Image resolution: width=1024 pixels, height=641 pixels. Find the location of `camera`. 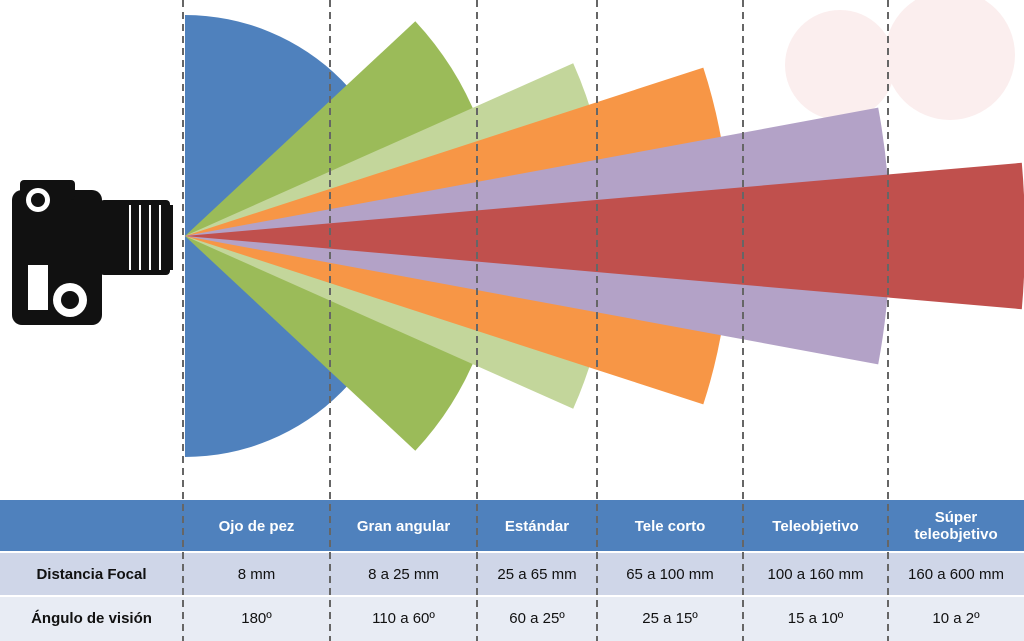

camera is located at coordinates (92, 252).